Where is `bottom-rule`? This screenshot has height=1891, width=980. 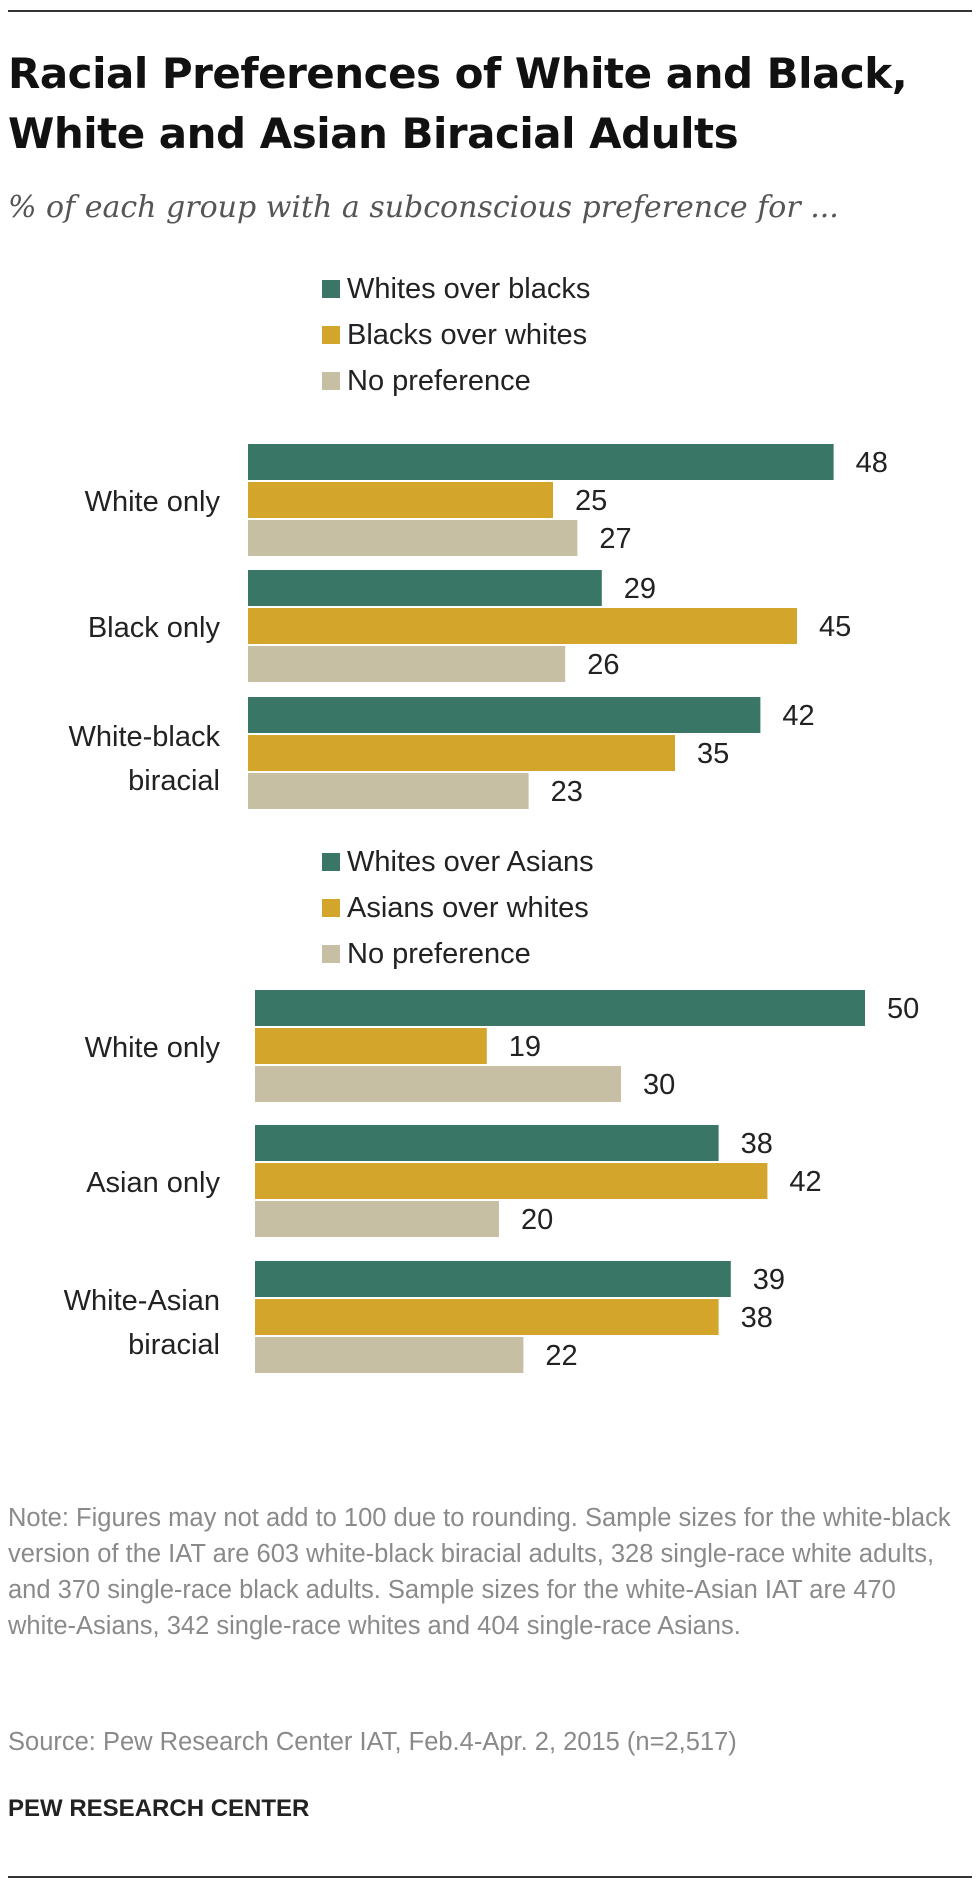 bottom-rule is located at coordinates (490, 1877).